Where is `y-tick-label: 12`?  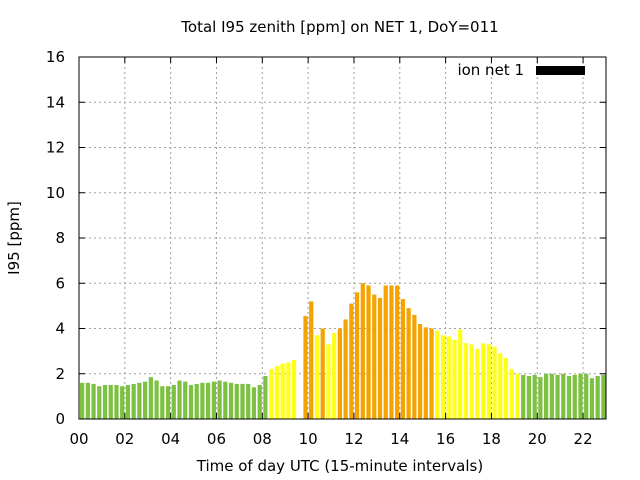
y-tick-label: 12 is located at coordinates (55, 148).